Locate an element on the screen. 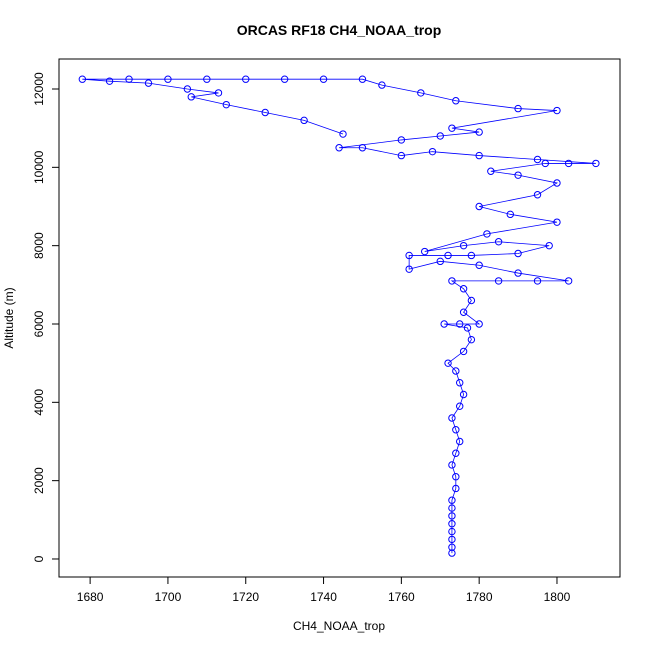 The image size is (650, 655). x-axis-label: CH4_NOAA_trop is located at coordinates (339, 626).